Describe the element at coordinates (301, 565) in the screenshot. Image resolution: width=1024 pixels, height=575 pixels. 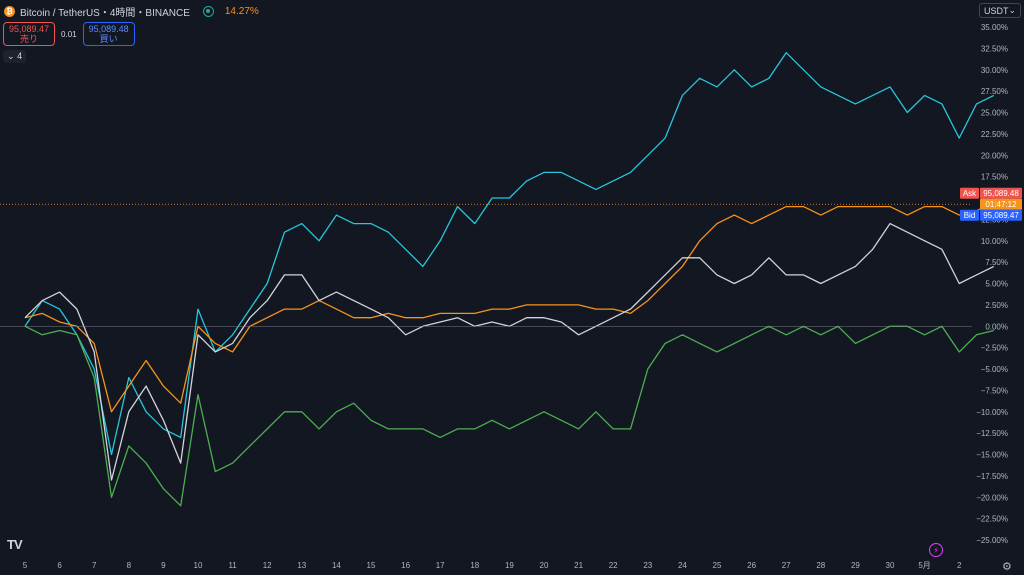
I see `x-tick-label: 13` at that location.